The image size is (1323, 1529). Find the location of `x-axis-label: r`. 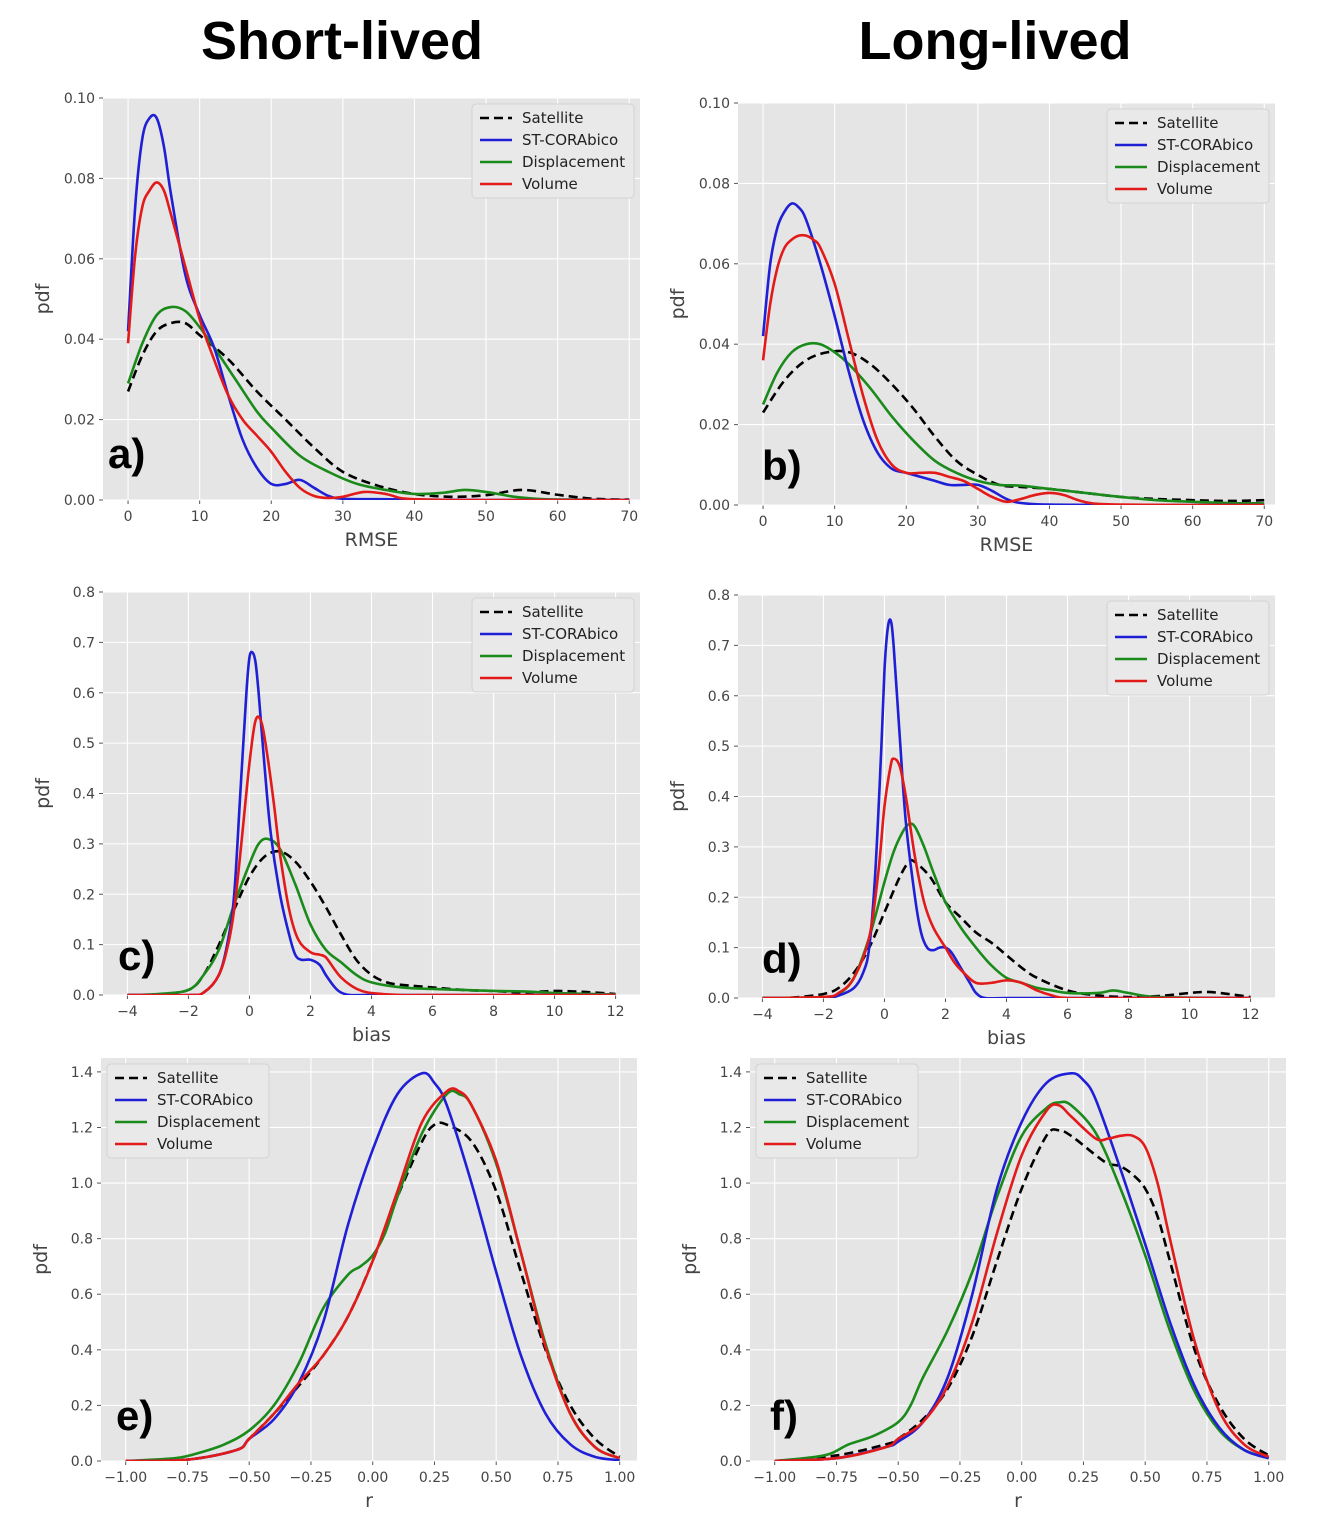

x-axis-label: r is located at coordinates (1018, 1501).